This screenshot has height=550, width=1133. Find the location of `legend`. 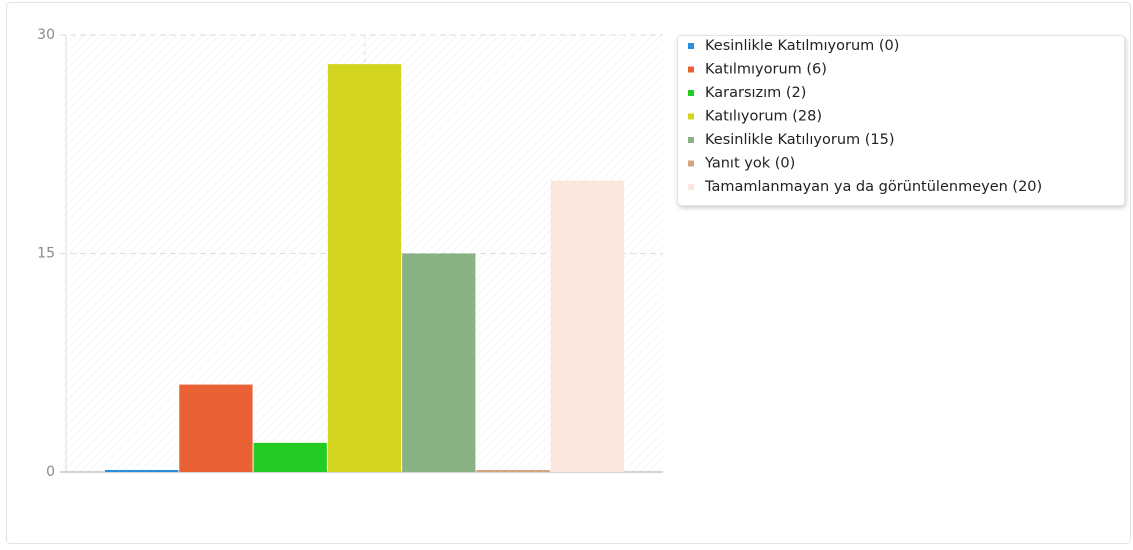

legend is located at coordinates (901, 120).